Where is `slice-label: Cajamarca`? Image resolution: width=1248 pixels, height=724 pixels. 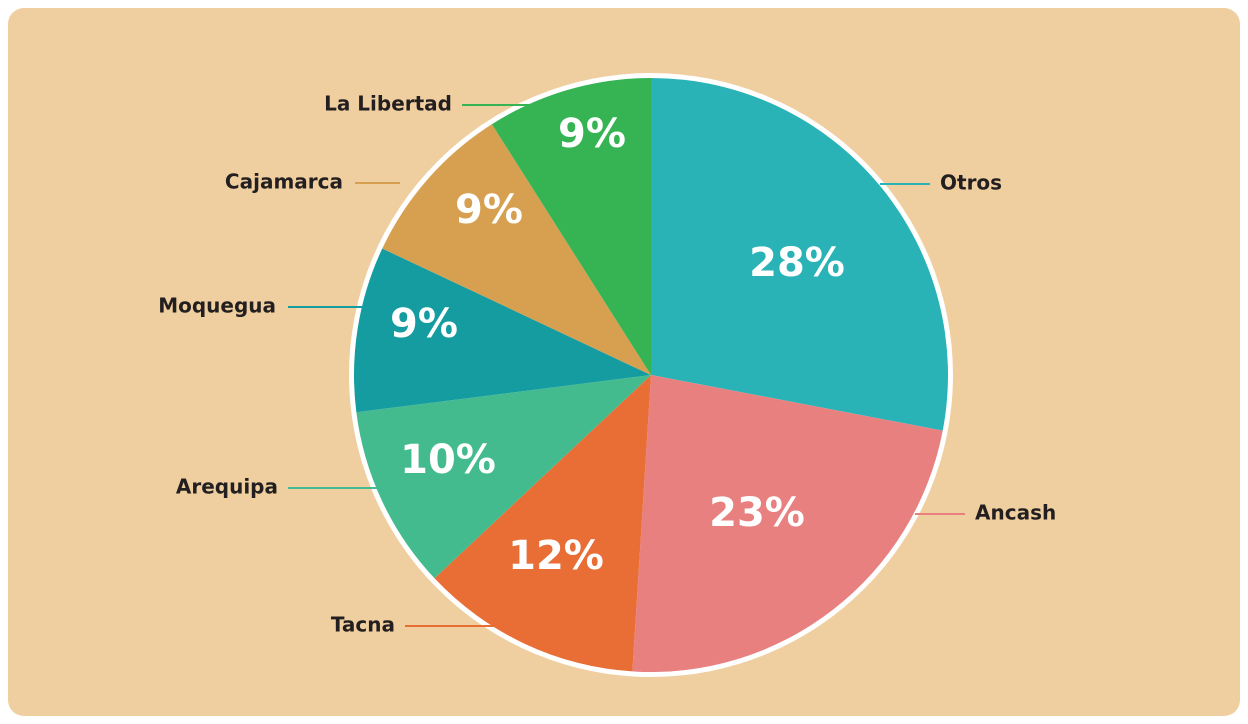
slice-label: Cajamarca is located at coordinates (284, 182).